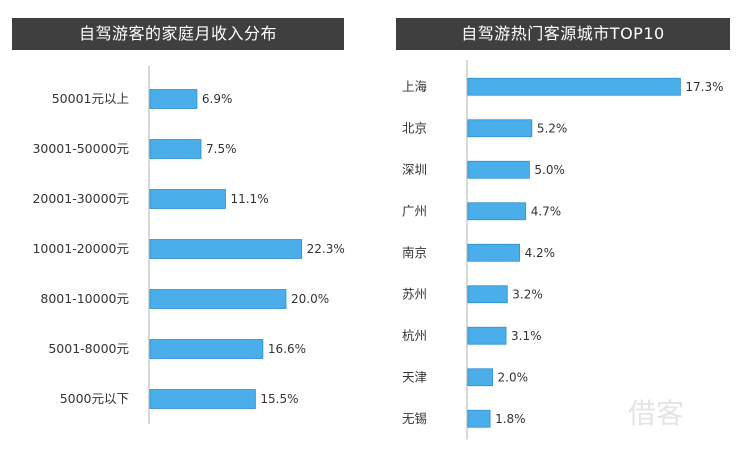  What do you see at coordinates (88, 348) in the screenshot?
I see `income-category-label: 5001-8000元` at bounding box center [88, 348].